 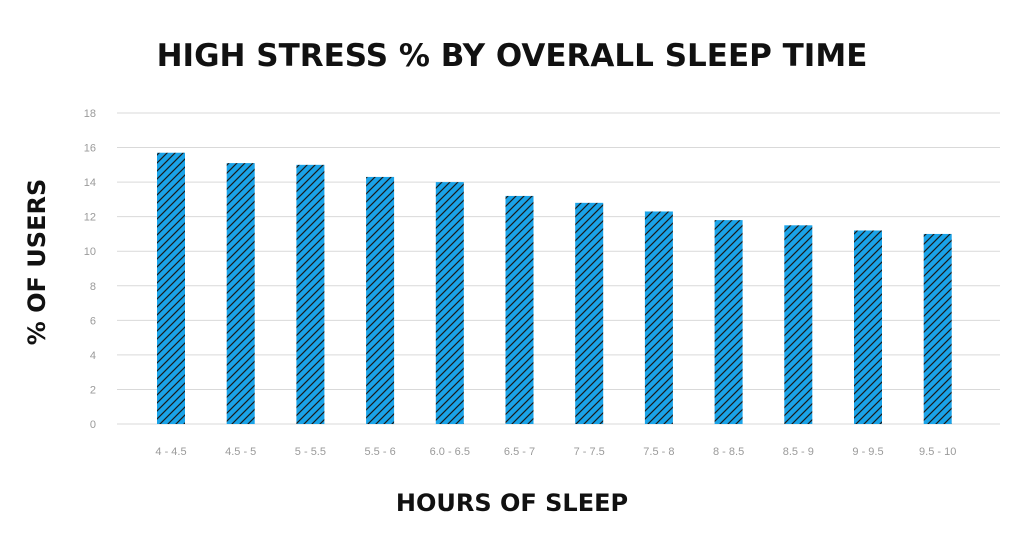 I want to click on x-tick-label: 6.5 - 7, so click(x=519, y=452).